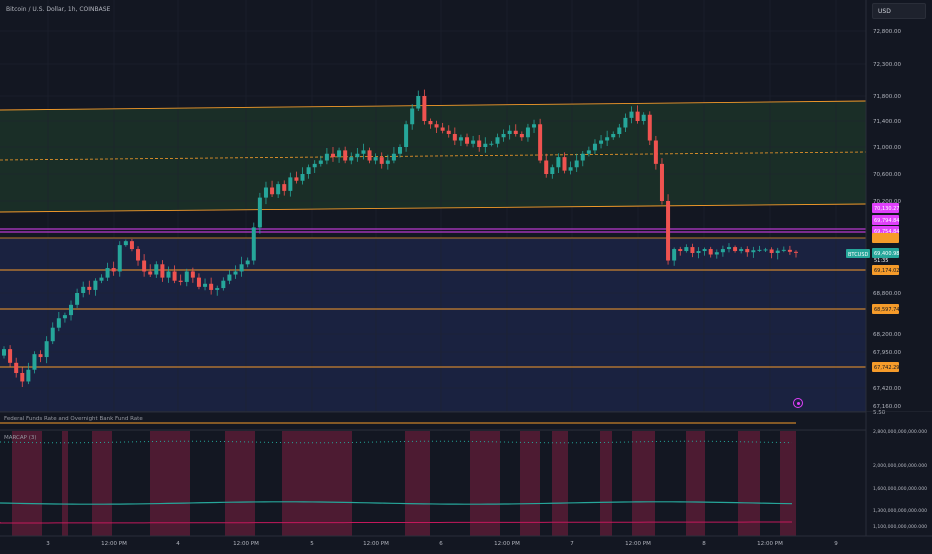 The width and height of the screenshot is (932, 554). What do you see at coordinates (704, 544) in the screenshot?
I see `time-tick: 8` at bounding box center [704, 544].